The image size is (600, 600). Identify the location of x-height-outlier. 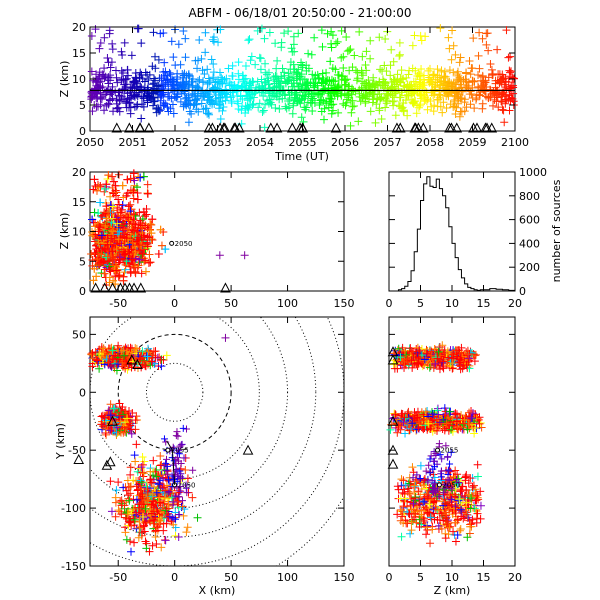
(219, 255).